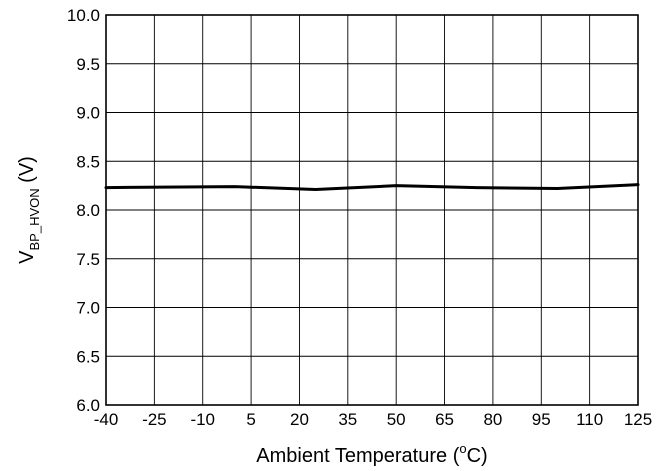  Describe the element at coordinates (154, 419) in the screenshot. I see `x-tick-label: -25` at that location.